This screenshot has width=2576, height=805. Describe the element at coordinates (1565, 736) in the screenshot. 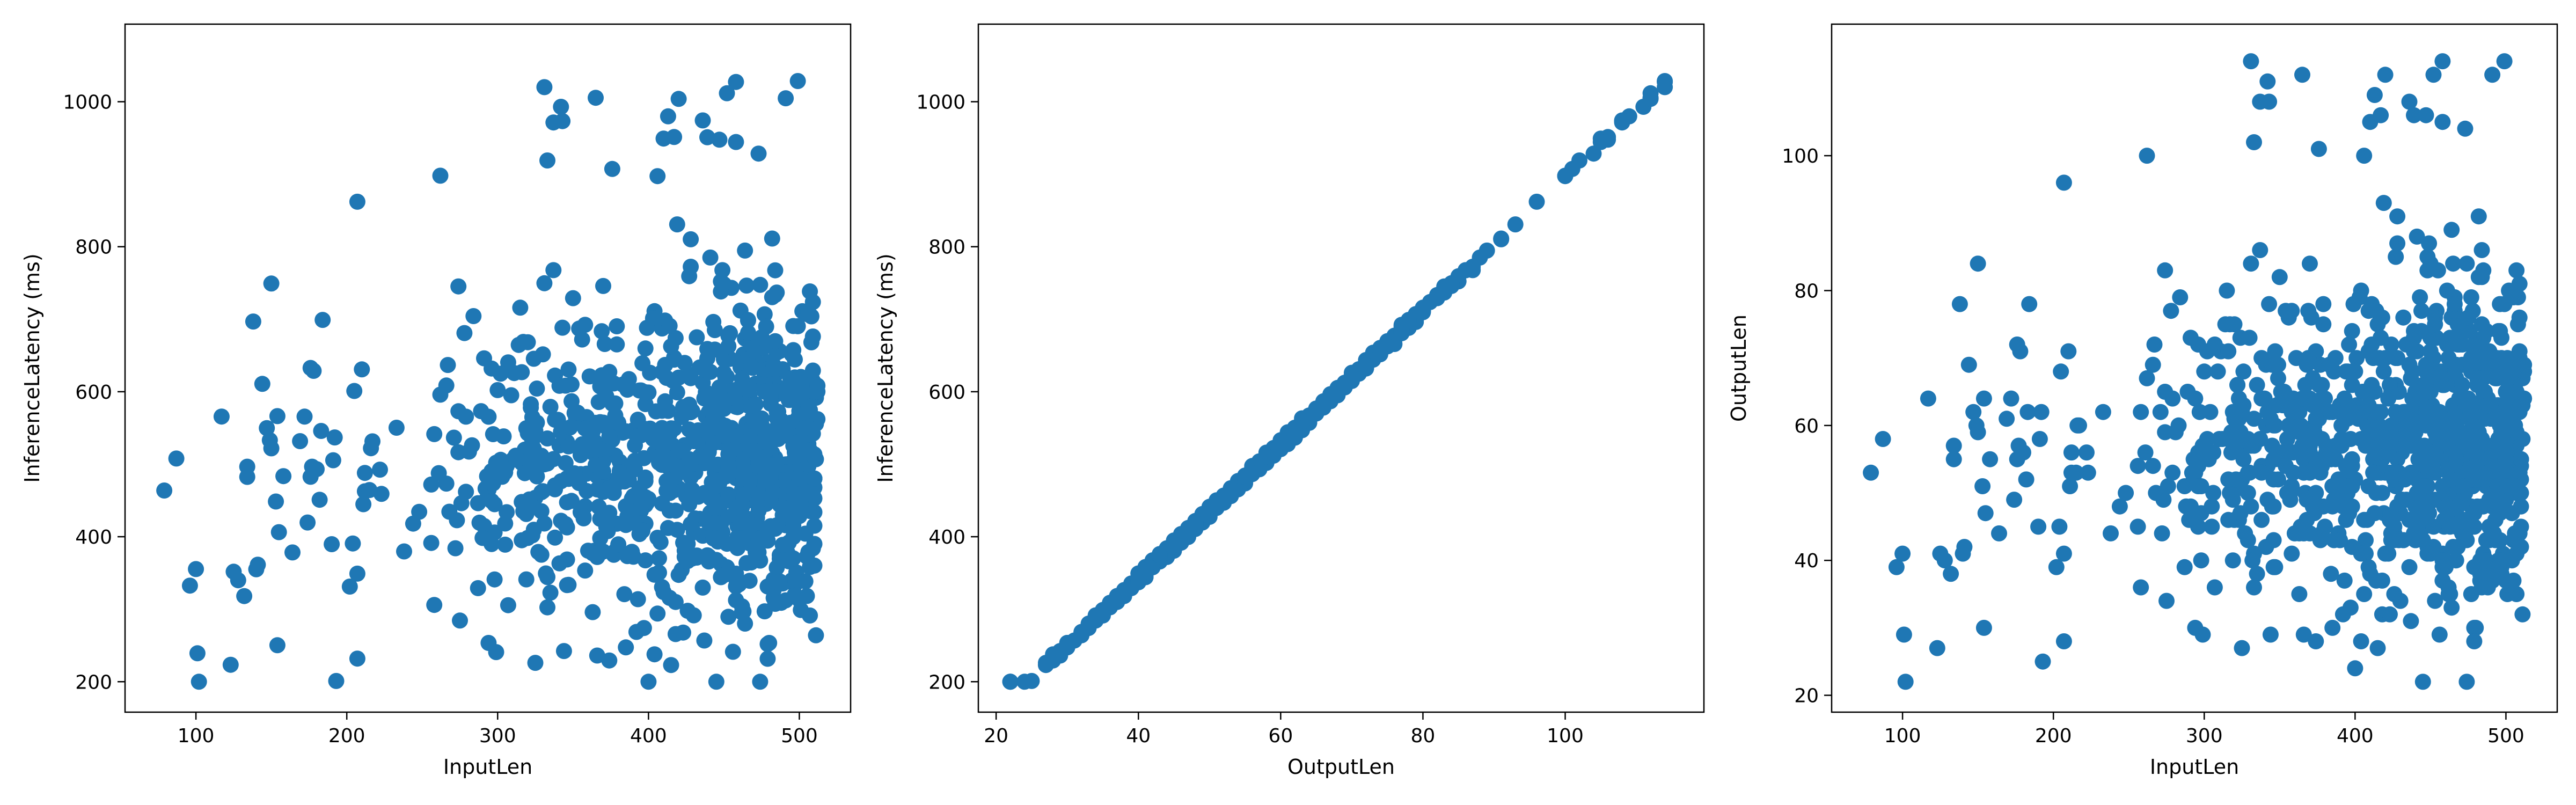

I see `x-tick-label: 100` at that location.